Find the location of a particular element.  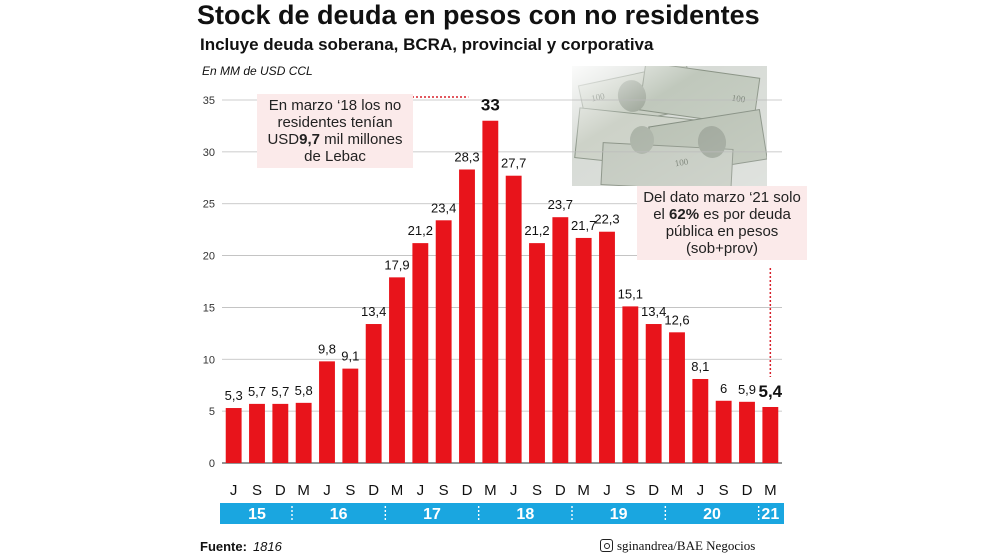

year-label: 21 is located at coordinates (770, 514).